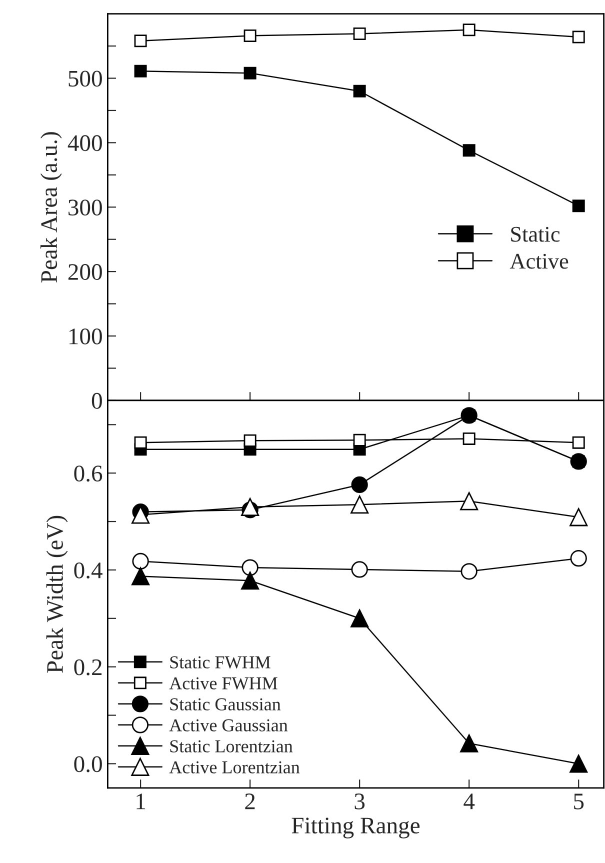  I want to click on y-tick-label: 200, so click(85, 272).